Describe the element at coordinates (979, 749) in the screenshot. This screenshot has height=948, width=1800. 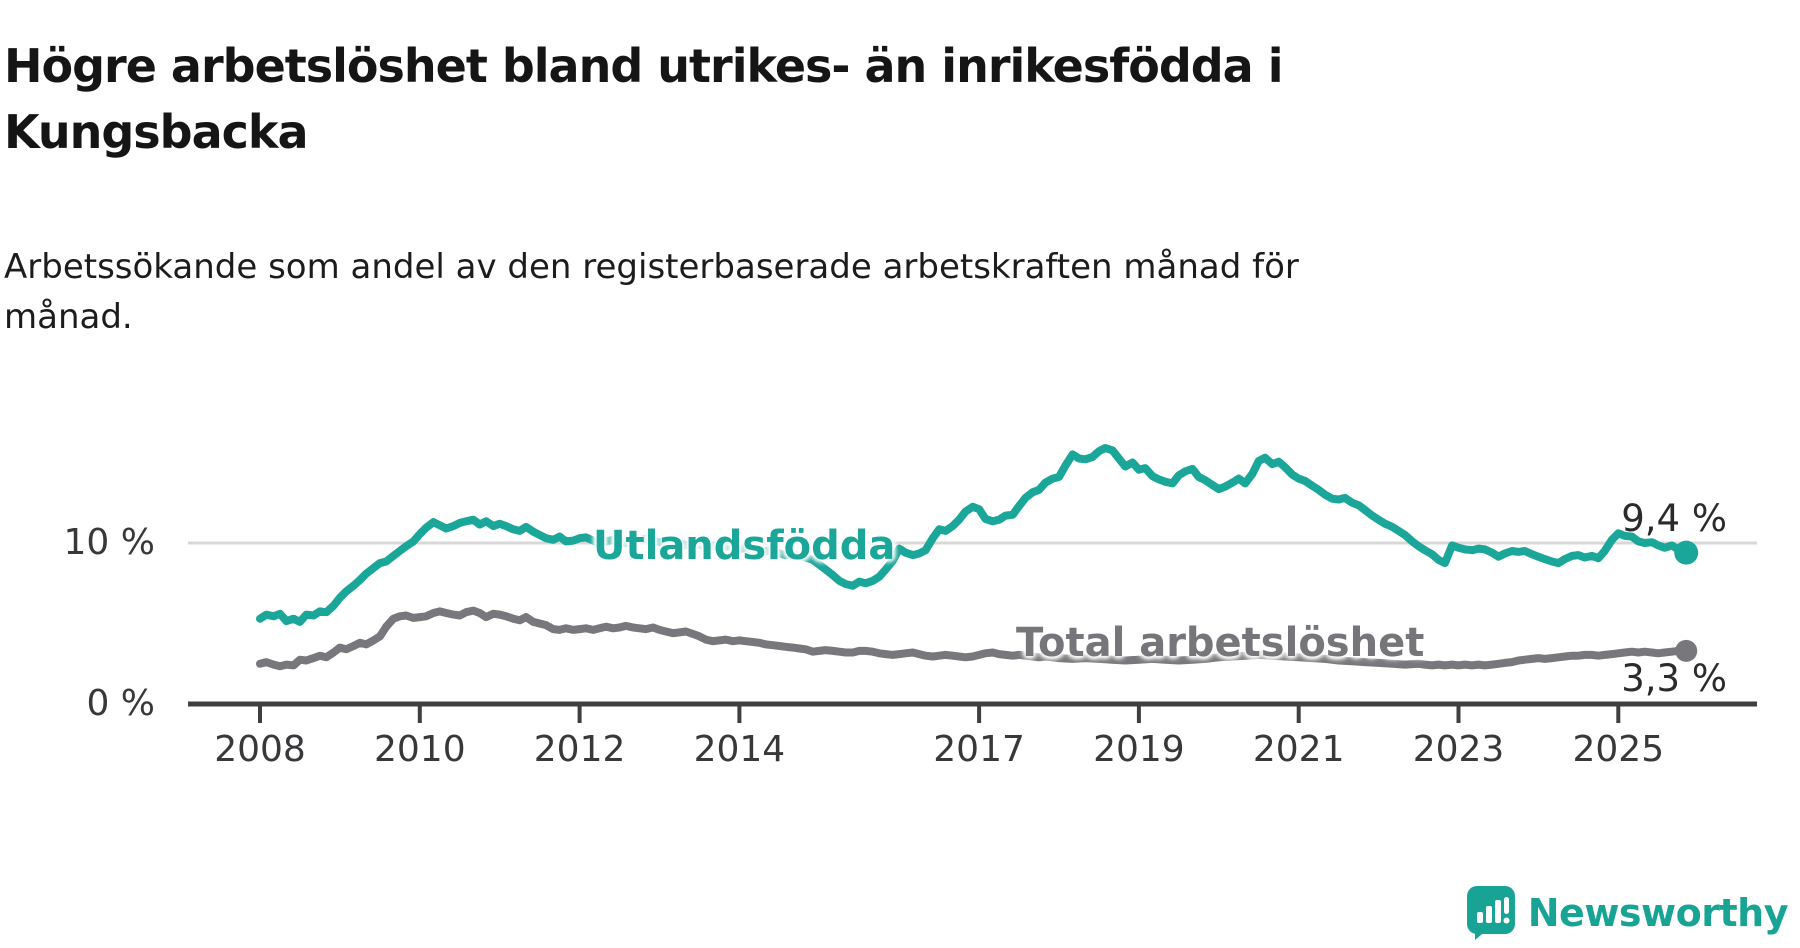
I see `x-tick-label-2017: 2017` at that location.